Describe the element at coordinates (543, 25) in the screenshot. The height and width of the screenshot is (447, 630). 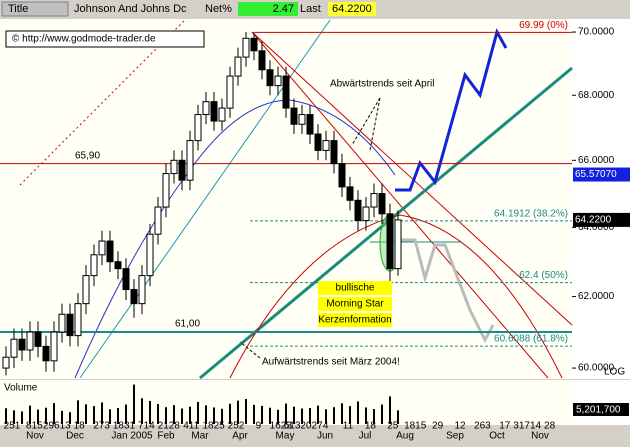
I see `fib-label: 69.99 (0%)` at that location.